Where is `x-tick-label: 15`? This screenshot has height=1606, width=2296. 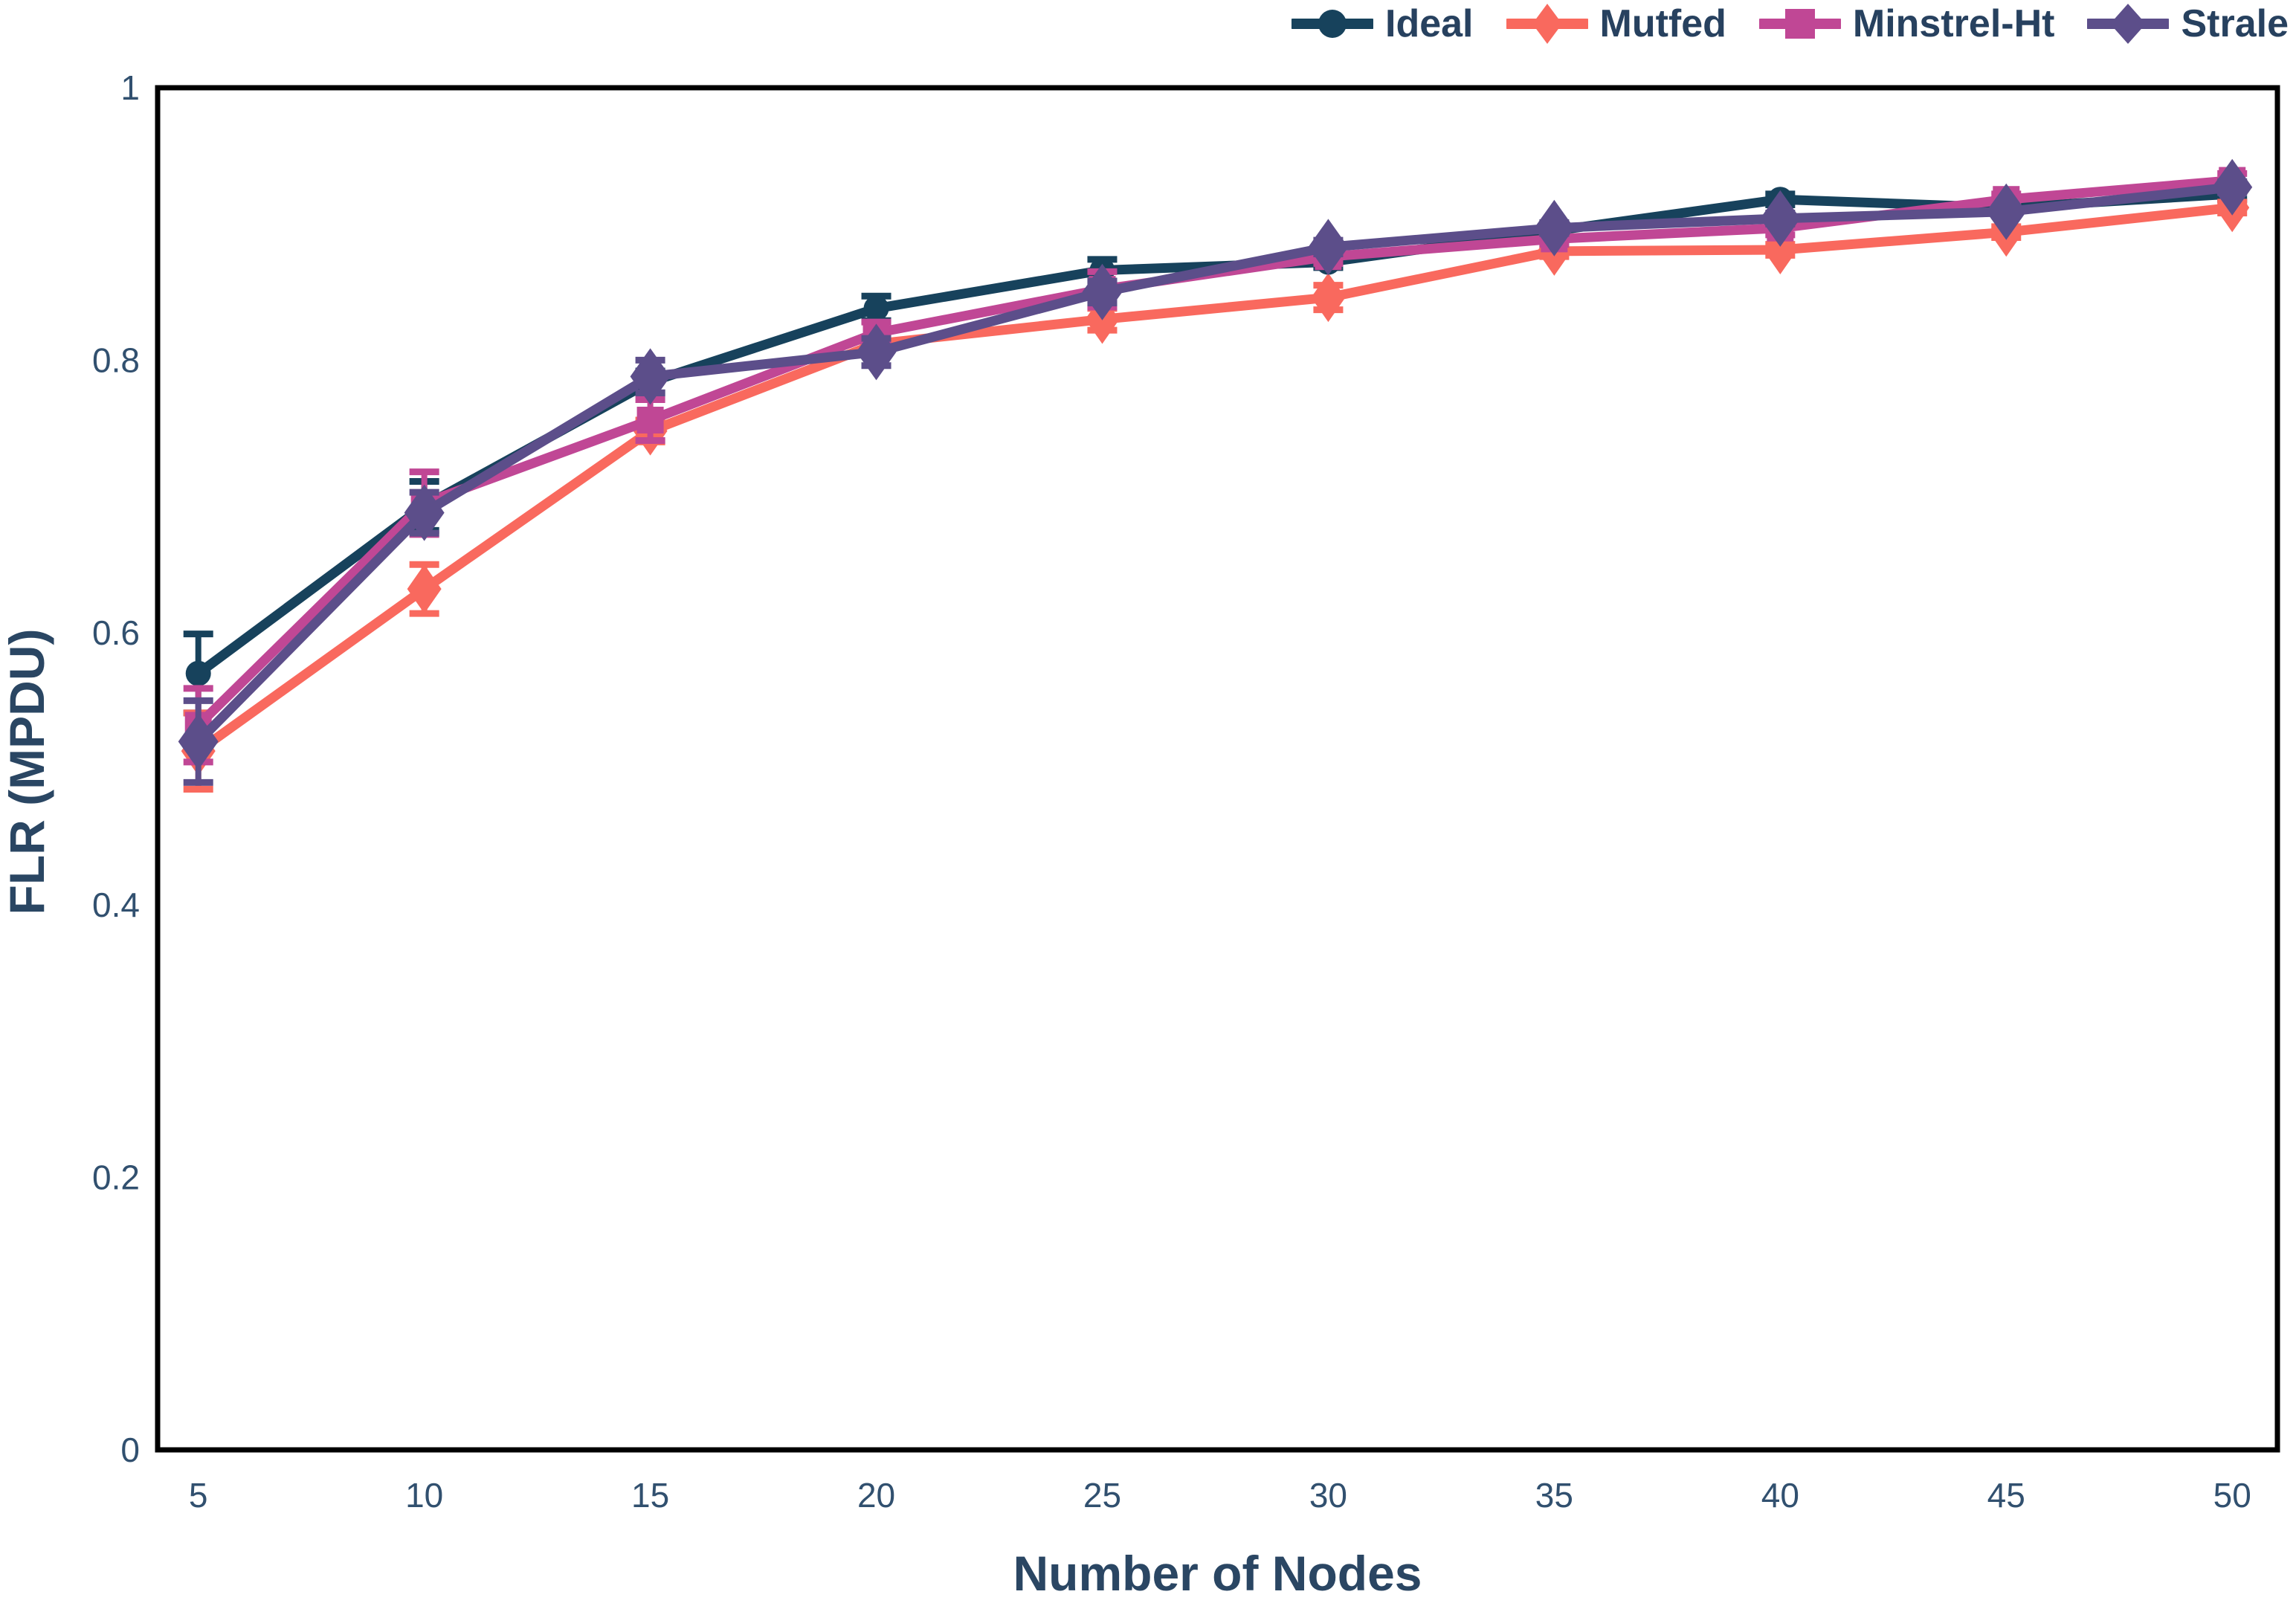
x-tick-label: 15 is located at coordinates (650, 1495).